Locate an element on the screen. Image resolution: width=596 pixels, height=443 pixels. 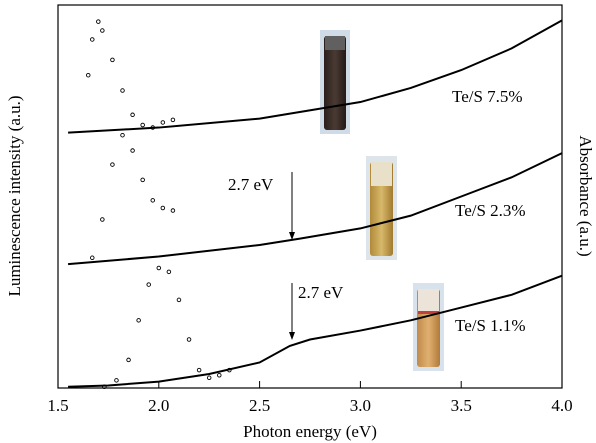
y2-axis-label: Absorbance (a.u.) is located at coordinates (585, 195).